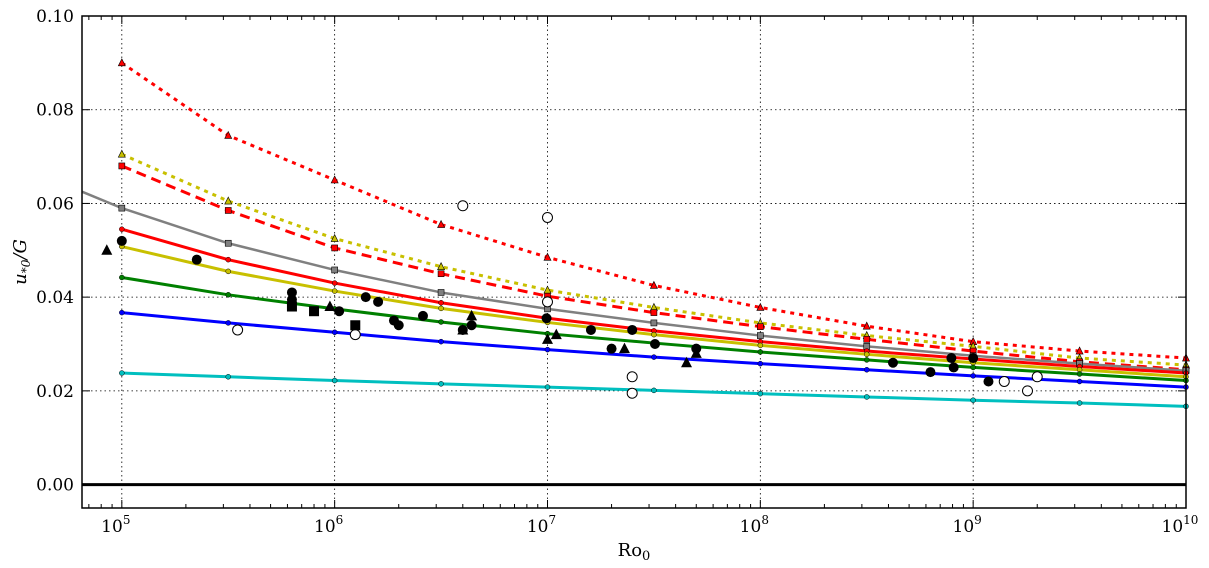  Describe the element at coordinates (55, 17) in the screenshot. I see `y-tick-label: 0.10` at that location.